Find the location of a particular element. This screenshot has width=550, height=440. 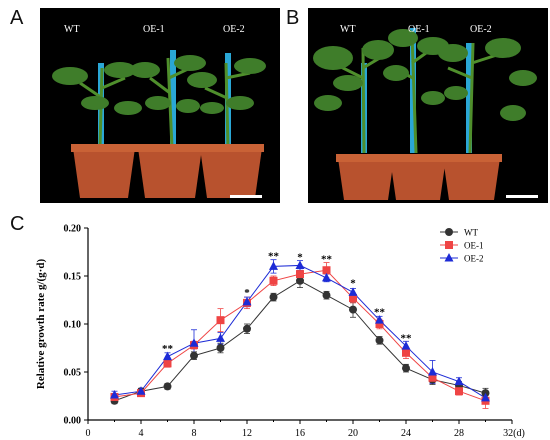

label-oe2-b: OE-2 is located at coordinates (481, 29).